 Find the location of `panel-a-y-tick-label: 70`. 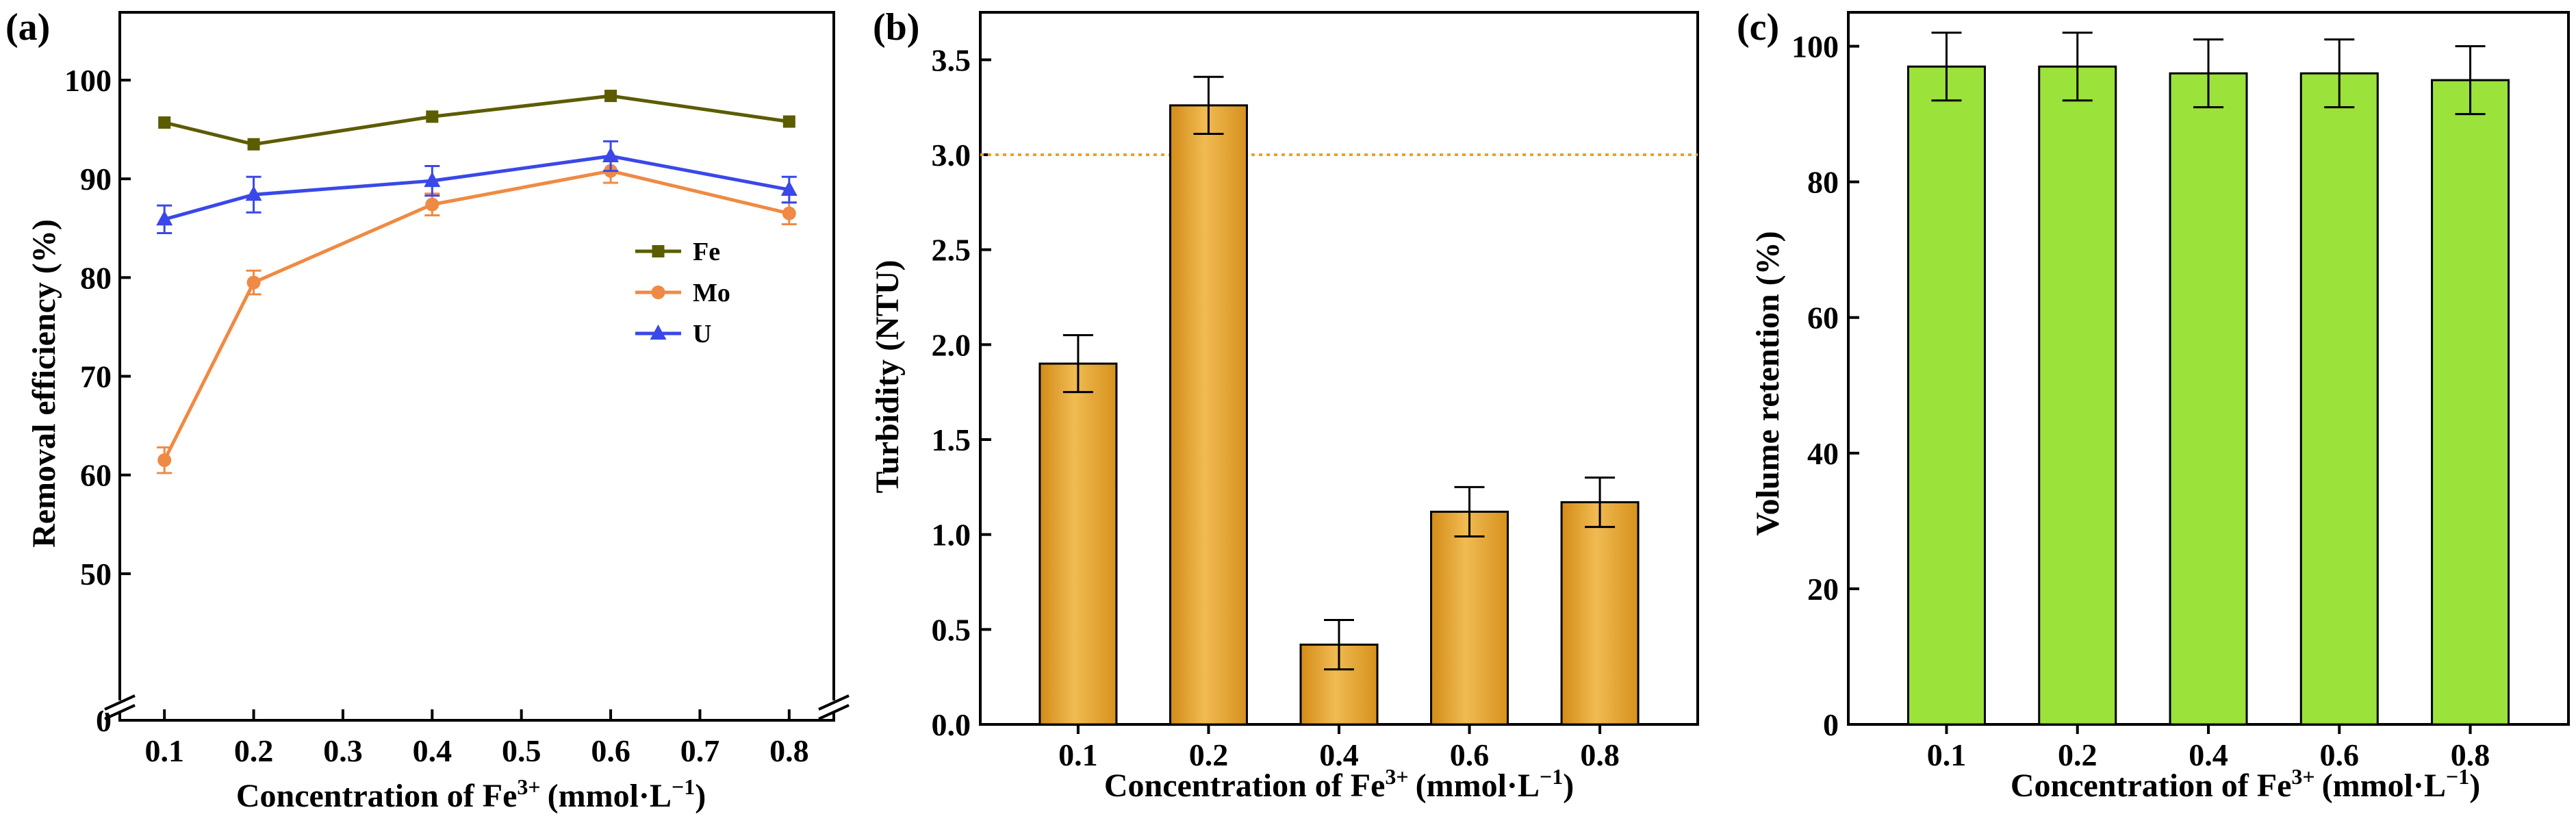

panel-a-y-tick-label: 70 is located at coordinates (96, 376).